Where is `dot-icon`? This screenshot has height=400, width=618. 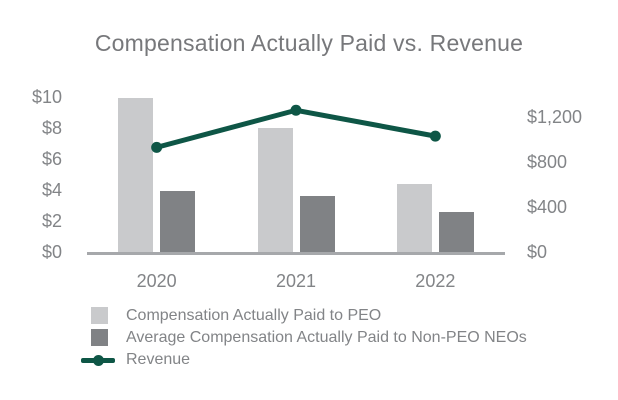
dot-icon is located at coordinates (98, 360).